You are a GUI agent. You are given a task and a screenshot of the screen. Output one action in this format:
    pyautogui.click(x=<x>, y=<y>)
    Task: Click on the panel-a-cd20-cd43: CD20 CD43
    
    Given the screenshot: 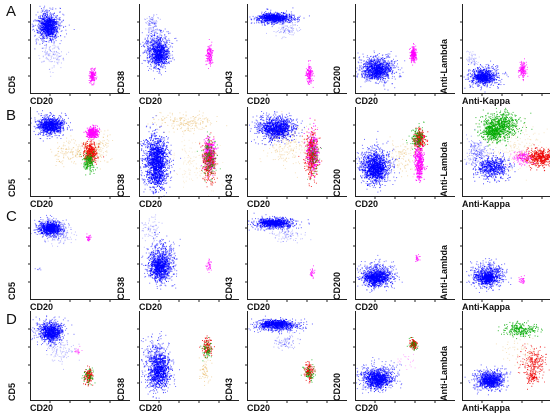 What is the action you would take?
    pyautogui.click(x=285, y=55)
    